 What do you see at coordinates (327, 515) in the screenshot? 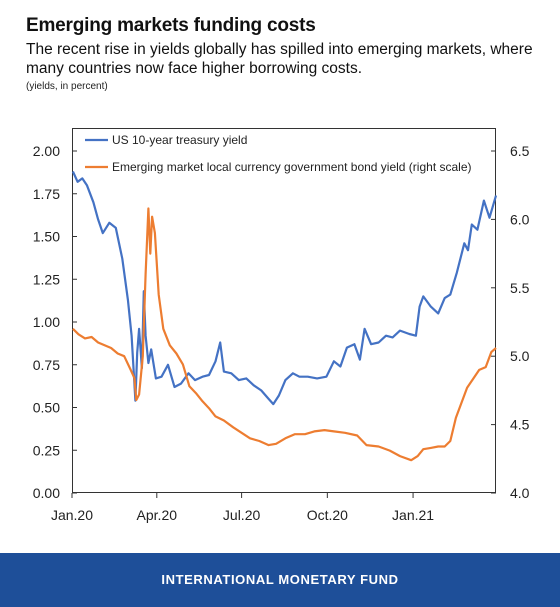
I see `x-tick-label: Oct.20` at bounding box center [327, 515].